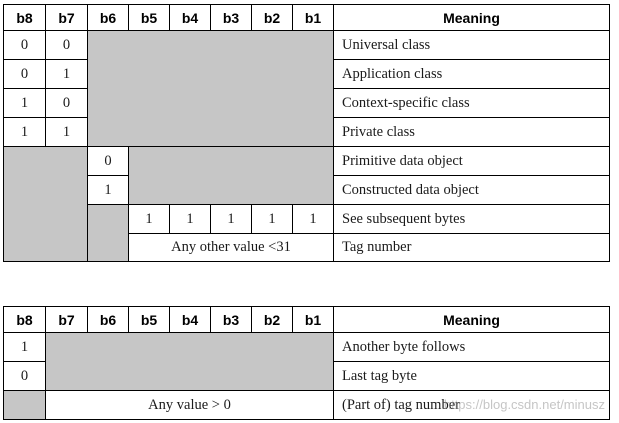  I want to click on cell-b2: 1, so click(272, 219).